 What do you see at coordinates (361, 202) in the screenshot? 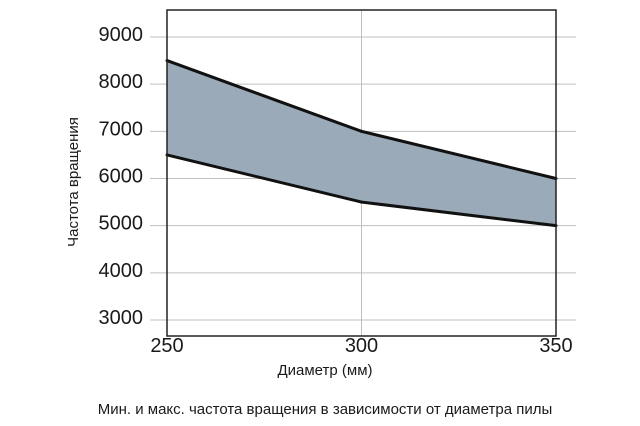
I see `min-speed-point` at bounding box center [361, 202].